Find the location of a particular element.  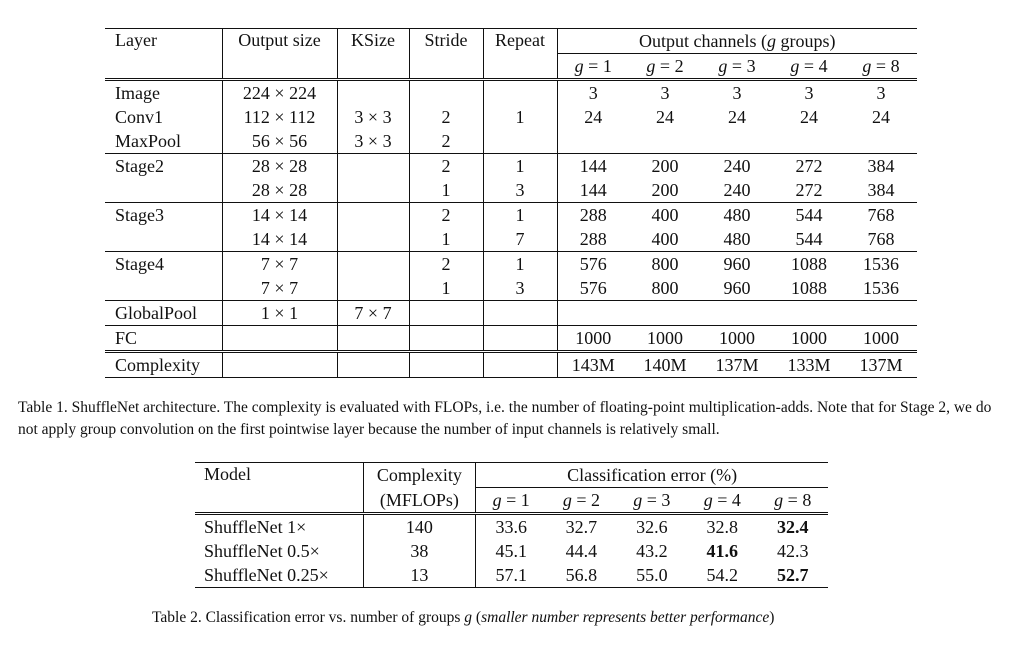

table-row: 14 × 14 1 7 288 400 480 544 768 is located at coordinates (511, 239).